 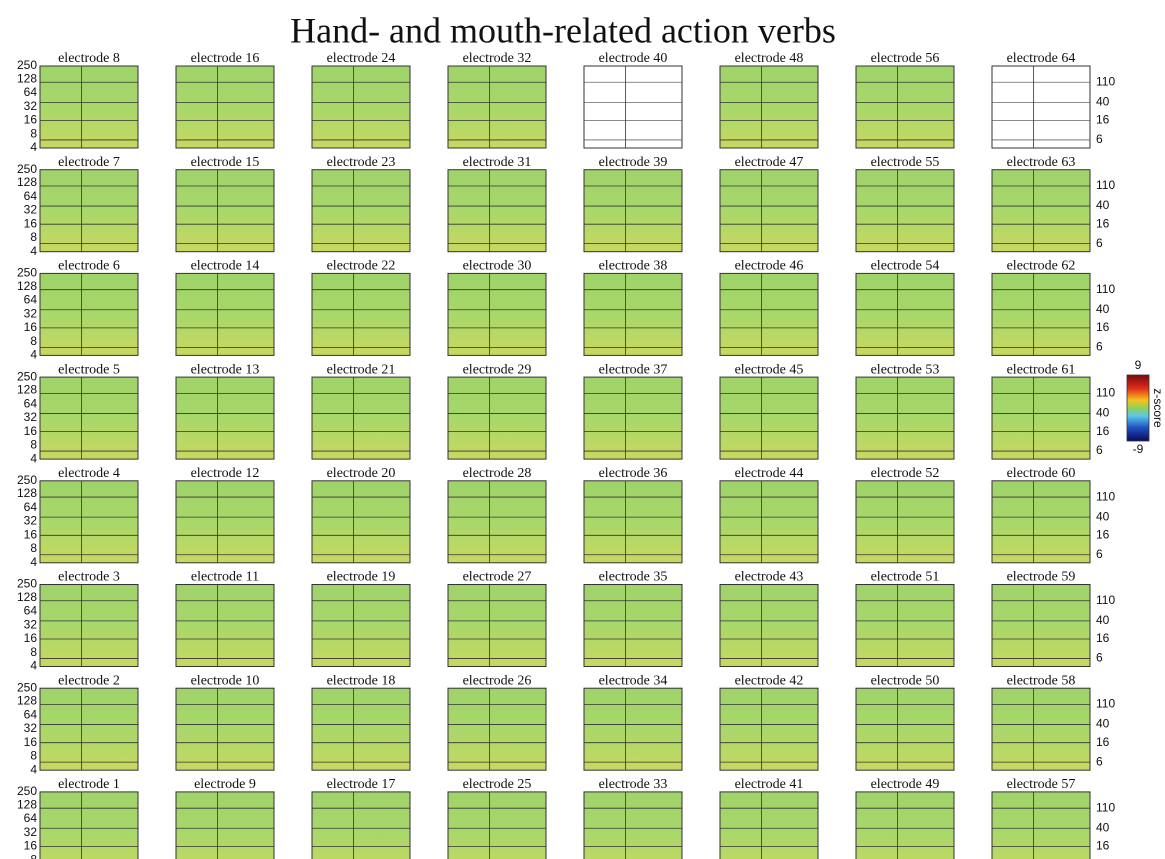 I want to click on panel-label: electrode 32, so click(x=497, y=58).